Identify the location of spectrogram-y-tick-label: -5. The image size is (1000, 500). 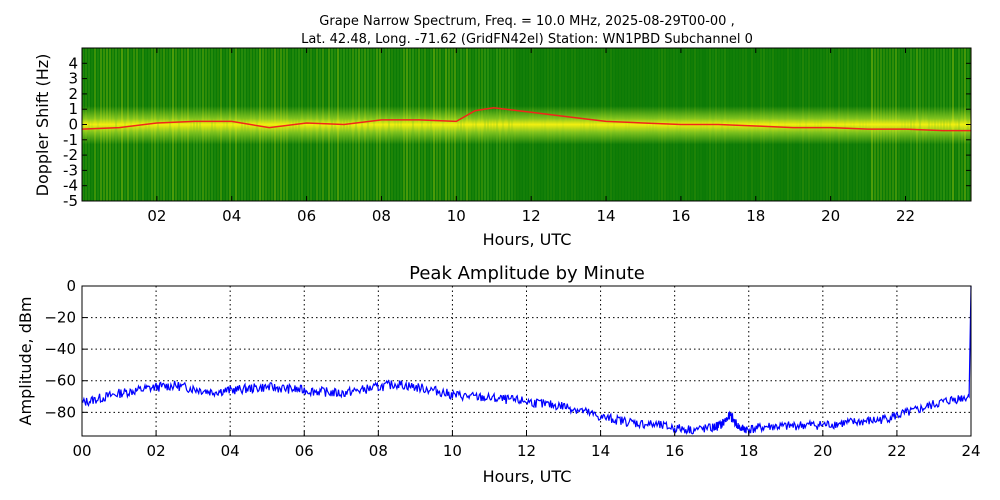
(70, 201).